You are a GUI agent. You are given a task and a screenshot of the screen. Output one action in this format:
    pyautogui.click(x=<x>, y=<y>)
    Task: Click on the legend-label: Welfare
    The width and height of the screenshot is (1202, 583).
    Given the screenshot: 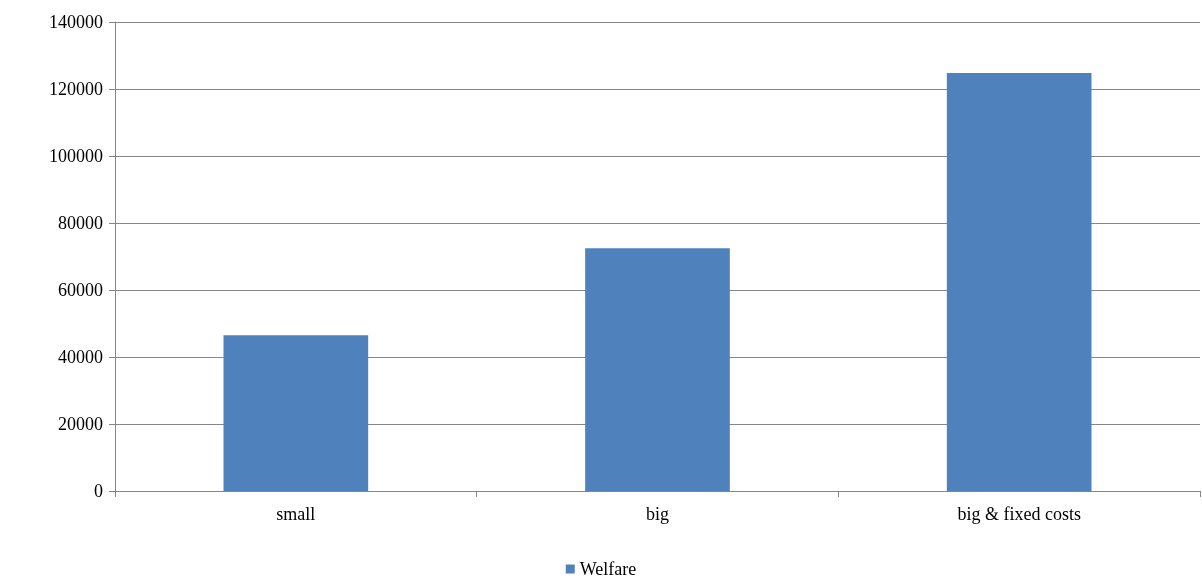 What is the action you would take?
    pyautogui.click(x=608, y=569)
    